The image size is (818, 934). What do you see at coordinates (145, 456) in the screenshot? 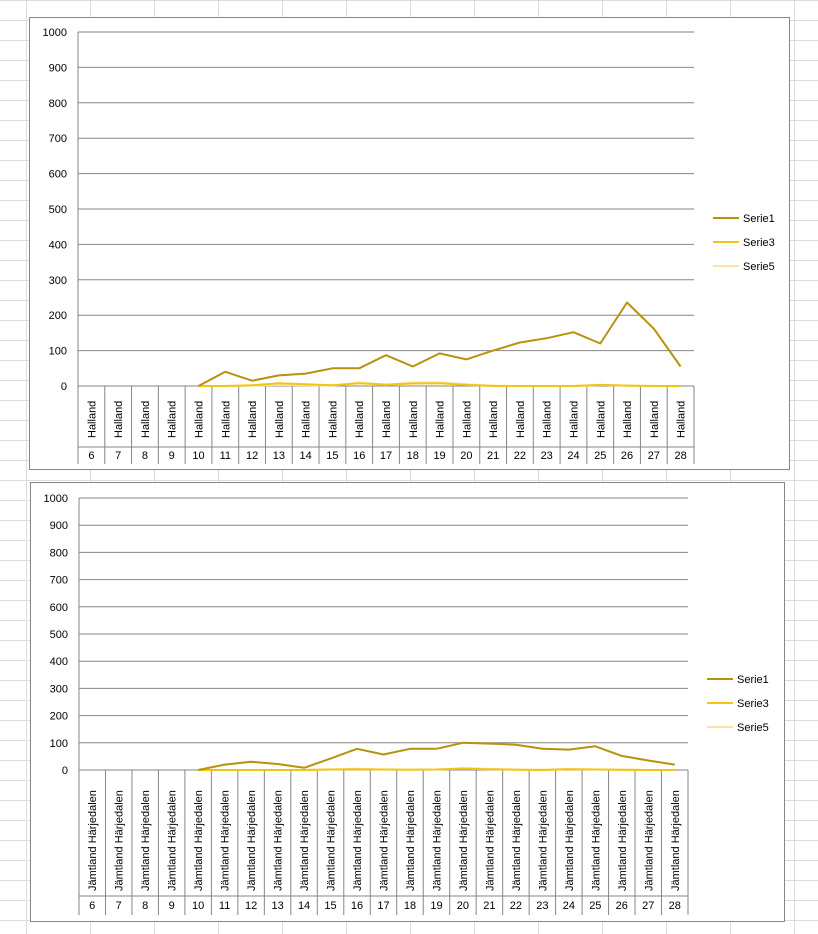
I see `x-tick-label: 8` at bounding box center [145, 456].